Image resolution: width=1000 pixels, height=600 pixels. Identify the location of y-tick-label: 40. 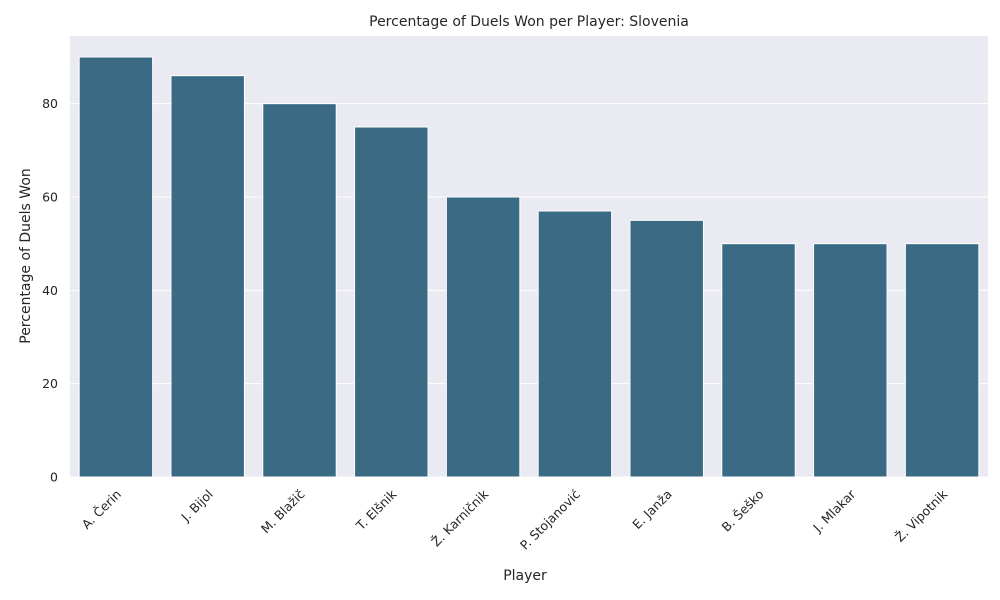
(50, 290).